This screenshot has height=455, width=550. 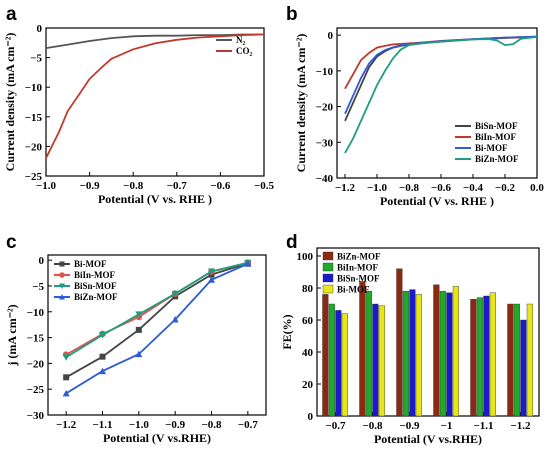 I want to click on y-tick-label: −10, so click(x=325, y=72).